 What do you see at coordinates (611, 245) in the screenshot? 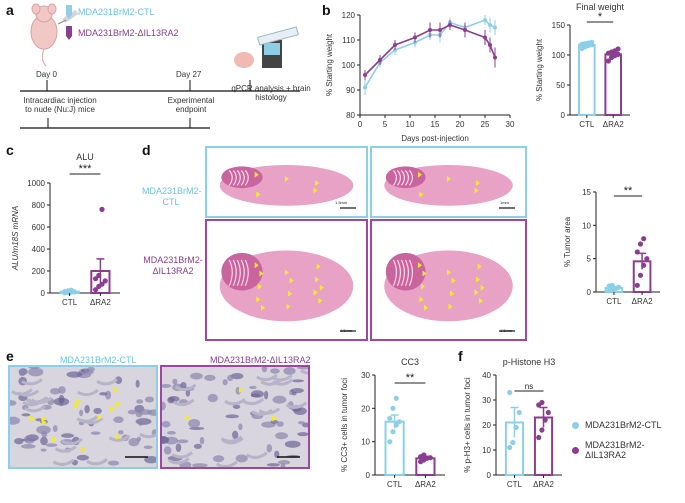
I see `tumor-area-chart: 0 5 10 15 % Tumor area CTL ΔRA2 **` at bounding box center [611, 245].